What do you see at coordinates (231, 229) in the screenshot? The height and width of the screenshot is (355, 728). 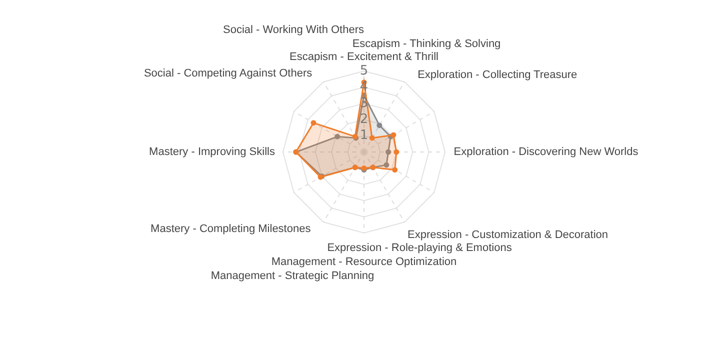 I see `spoke-label: Mastery - Completing Milestones` at bounding box center [231, 229].